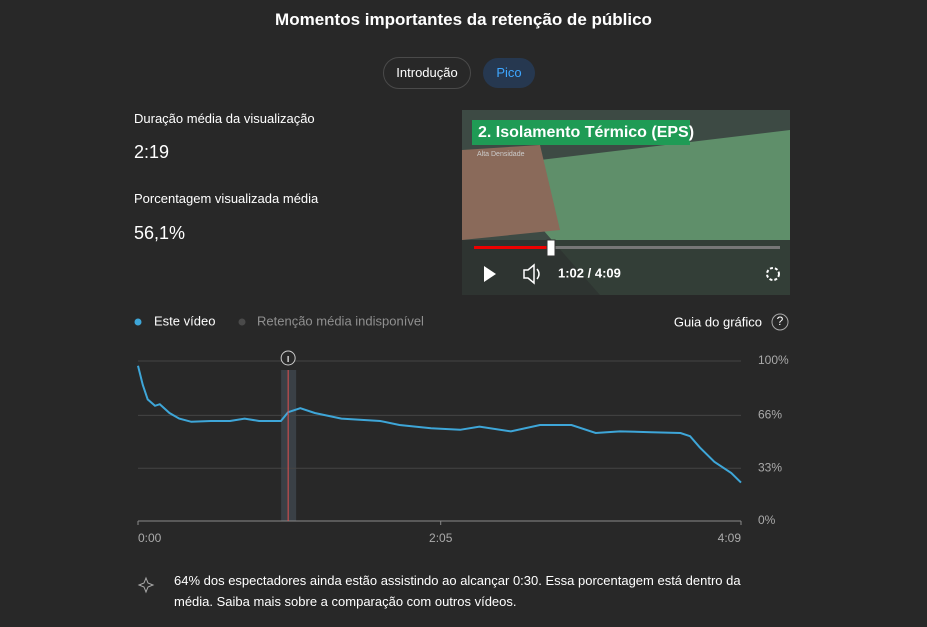 The height and width of the screenshot is (627, 927). I want to click on tab: Introdução, so click(427, 73).